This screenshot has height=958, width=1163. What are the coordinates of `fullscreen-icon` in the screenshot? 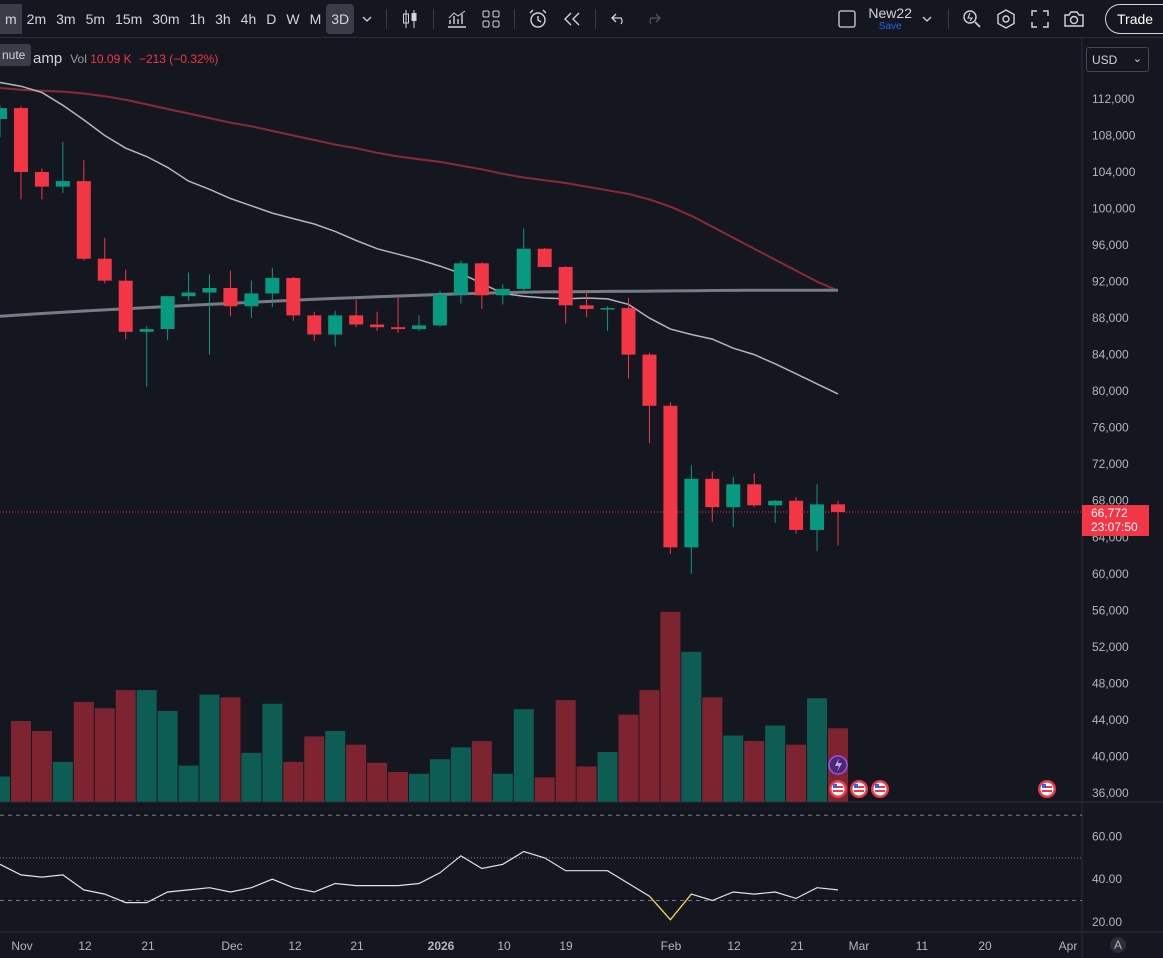 It's located at (1040, 19).